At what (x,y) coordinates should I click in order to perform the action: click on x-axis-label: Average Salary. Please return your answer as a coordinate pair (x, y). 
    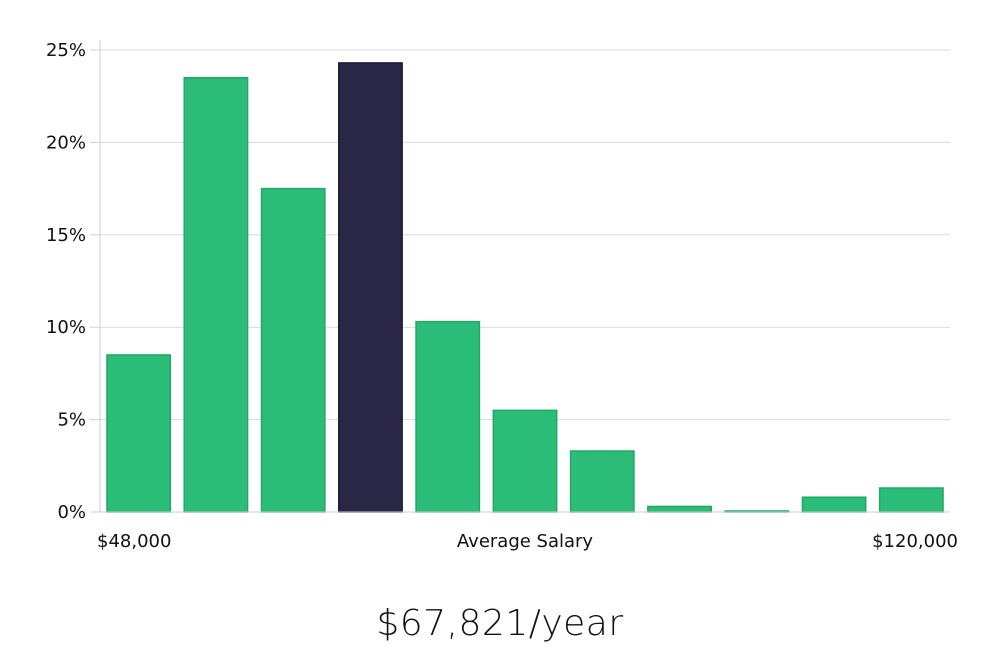
    Looking at the image, I should click on (525, 541).